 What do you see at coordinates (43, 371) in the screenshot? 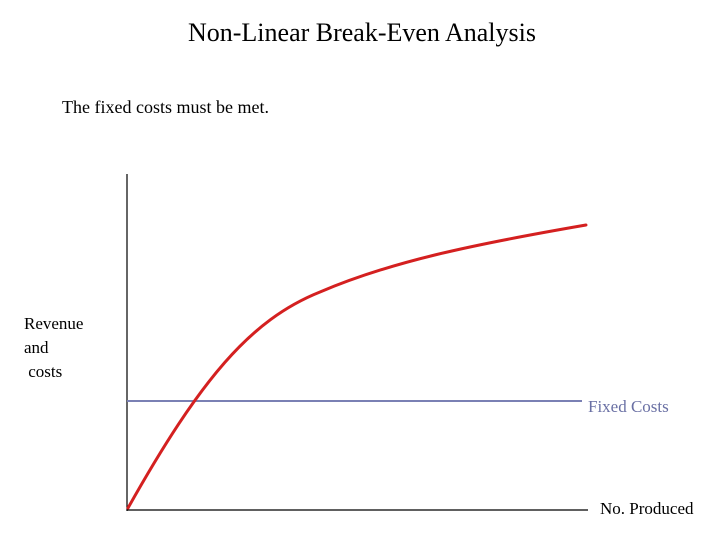
I see `y-axis-label-line-3: costs` at bounding box center [43, 371].